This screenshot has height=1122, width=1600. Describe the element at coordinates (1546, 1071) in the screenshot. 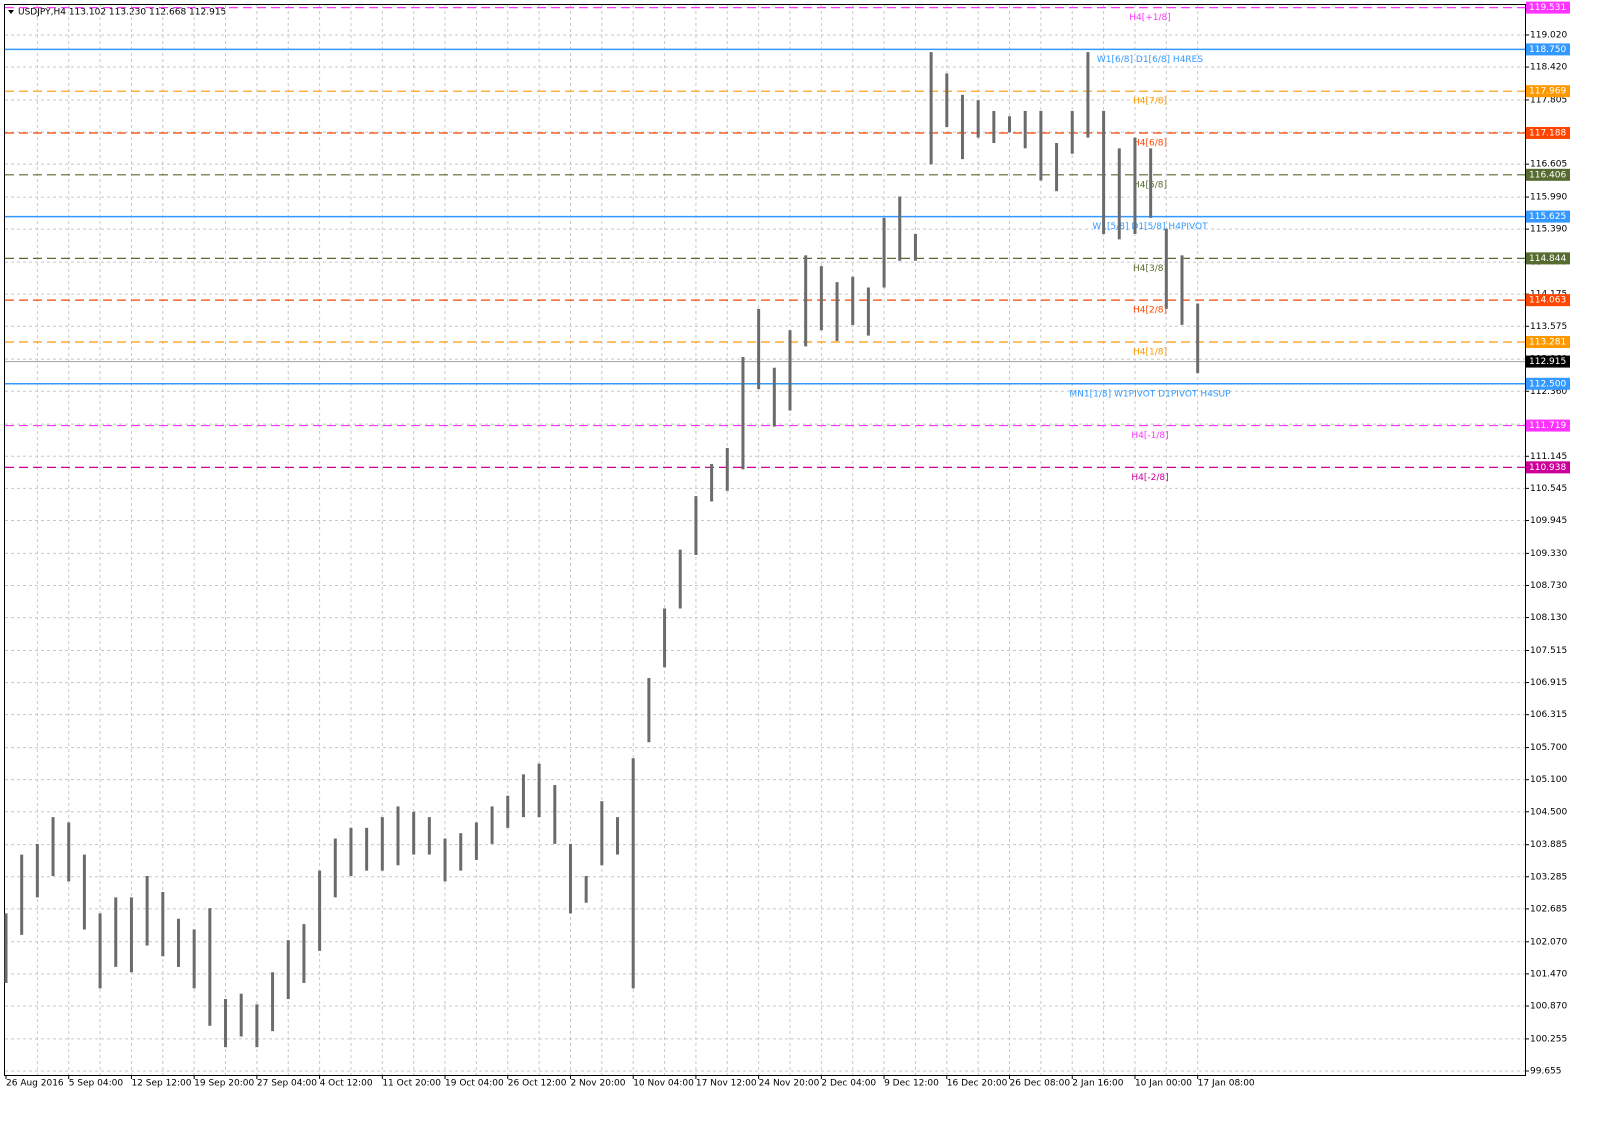

I see `y-tick-label: 99.655` at that location.